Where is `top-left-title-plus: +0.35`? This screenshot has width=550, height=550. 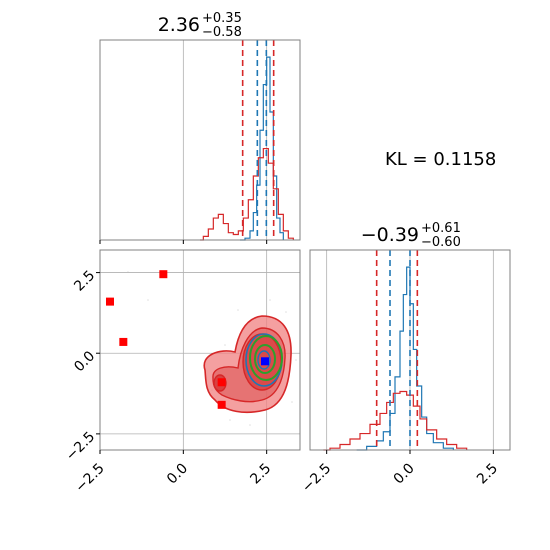 top-left-title-plus: +0.35 is located at coordinates (222, 18).